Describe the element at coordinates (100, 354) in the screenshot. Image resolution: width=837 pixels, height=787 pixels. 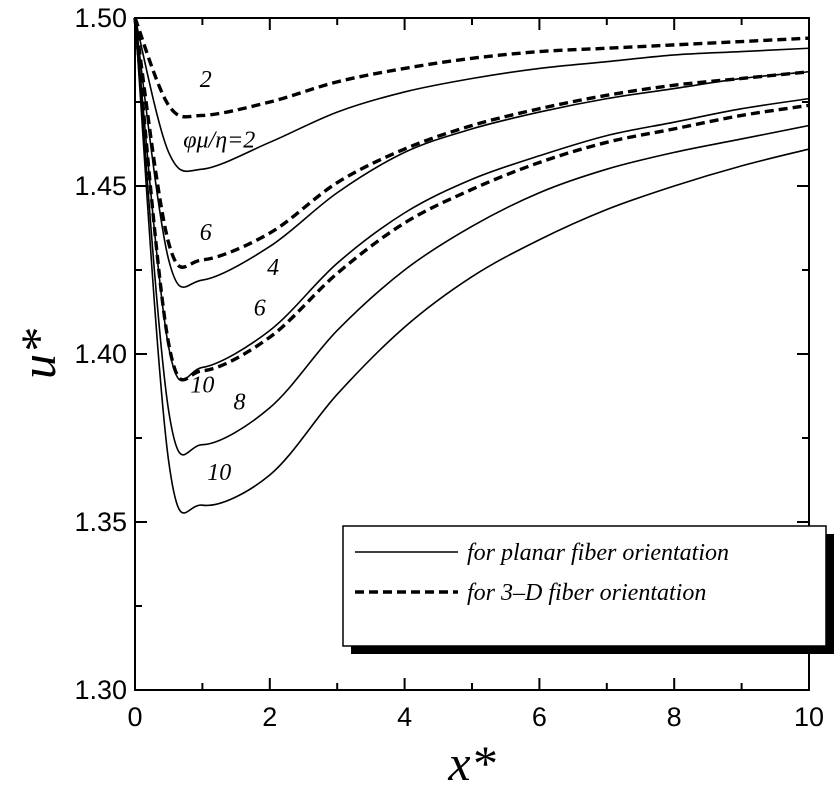
I see `y-tick-label: 1.40` at that location.